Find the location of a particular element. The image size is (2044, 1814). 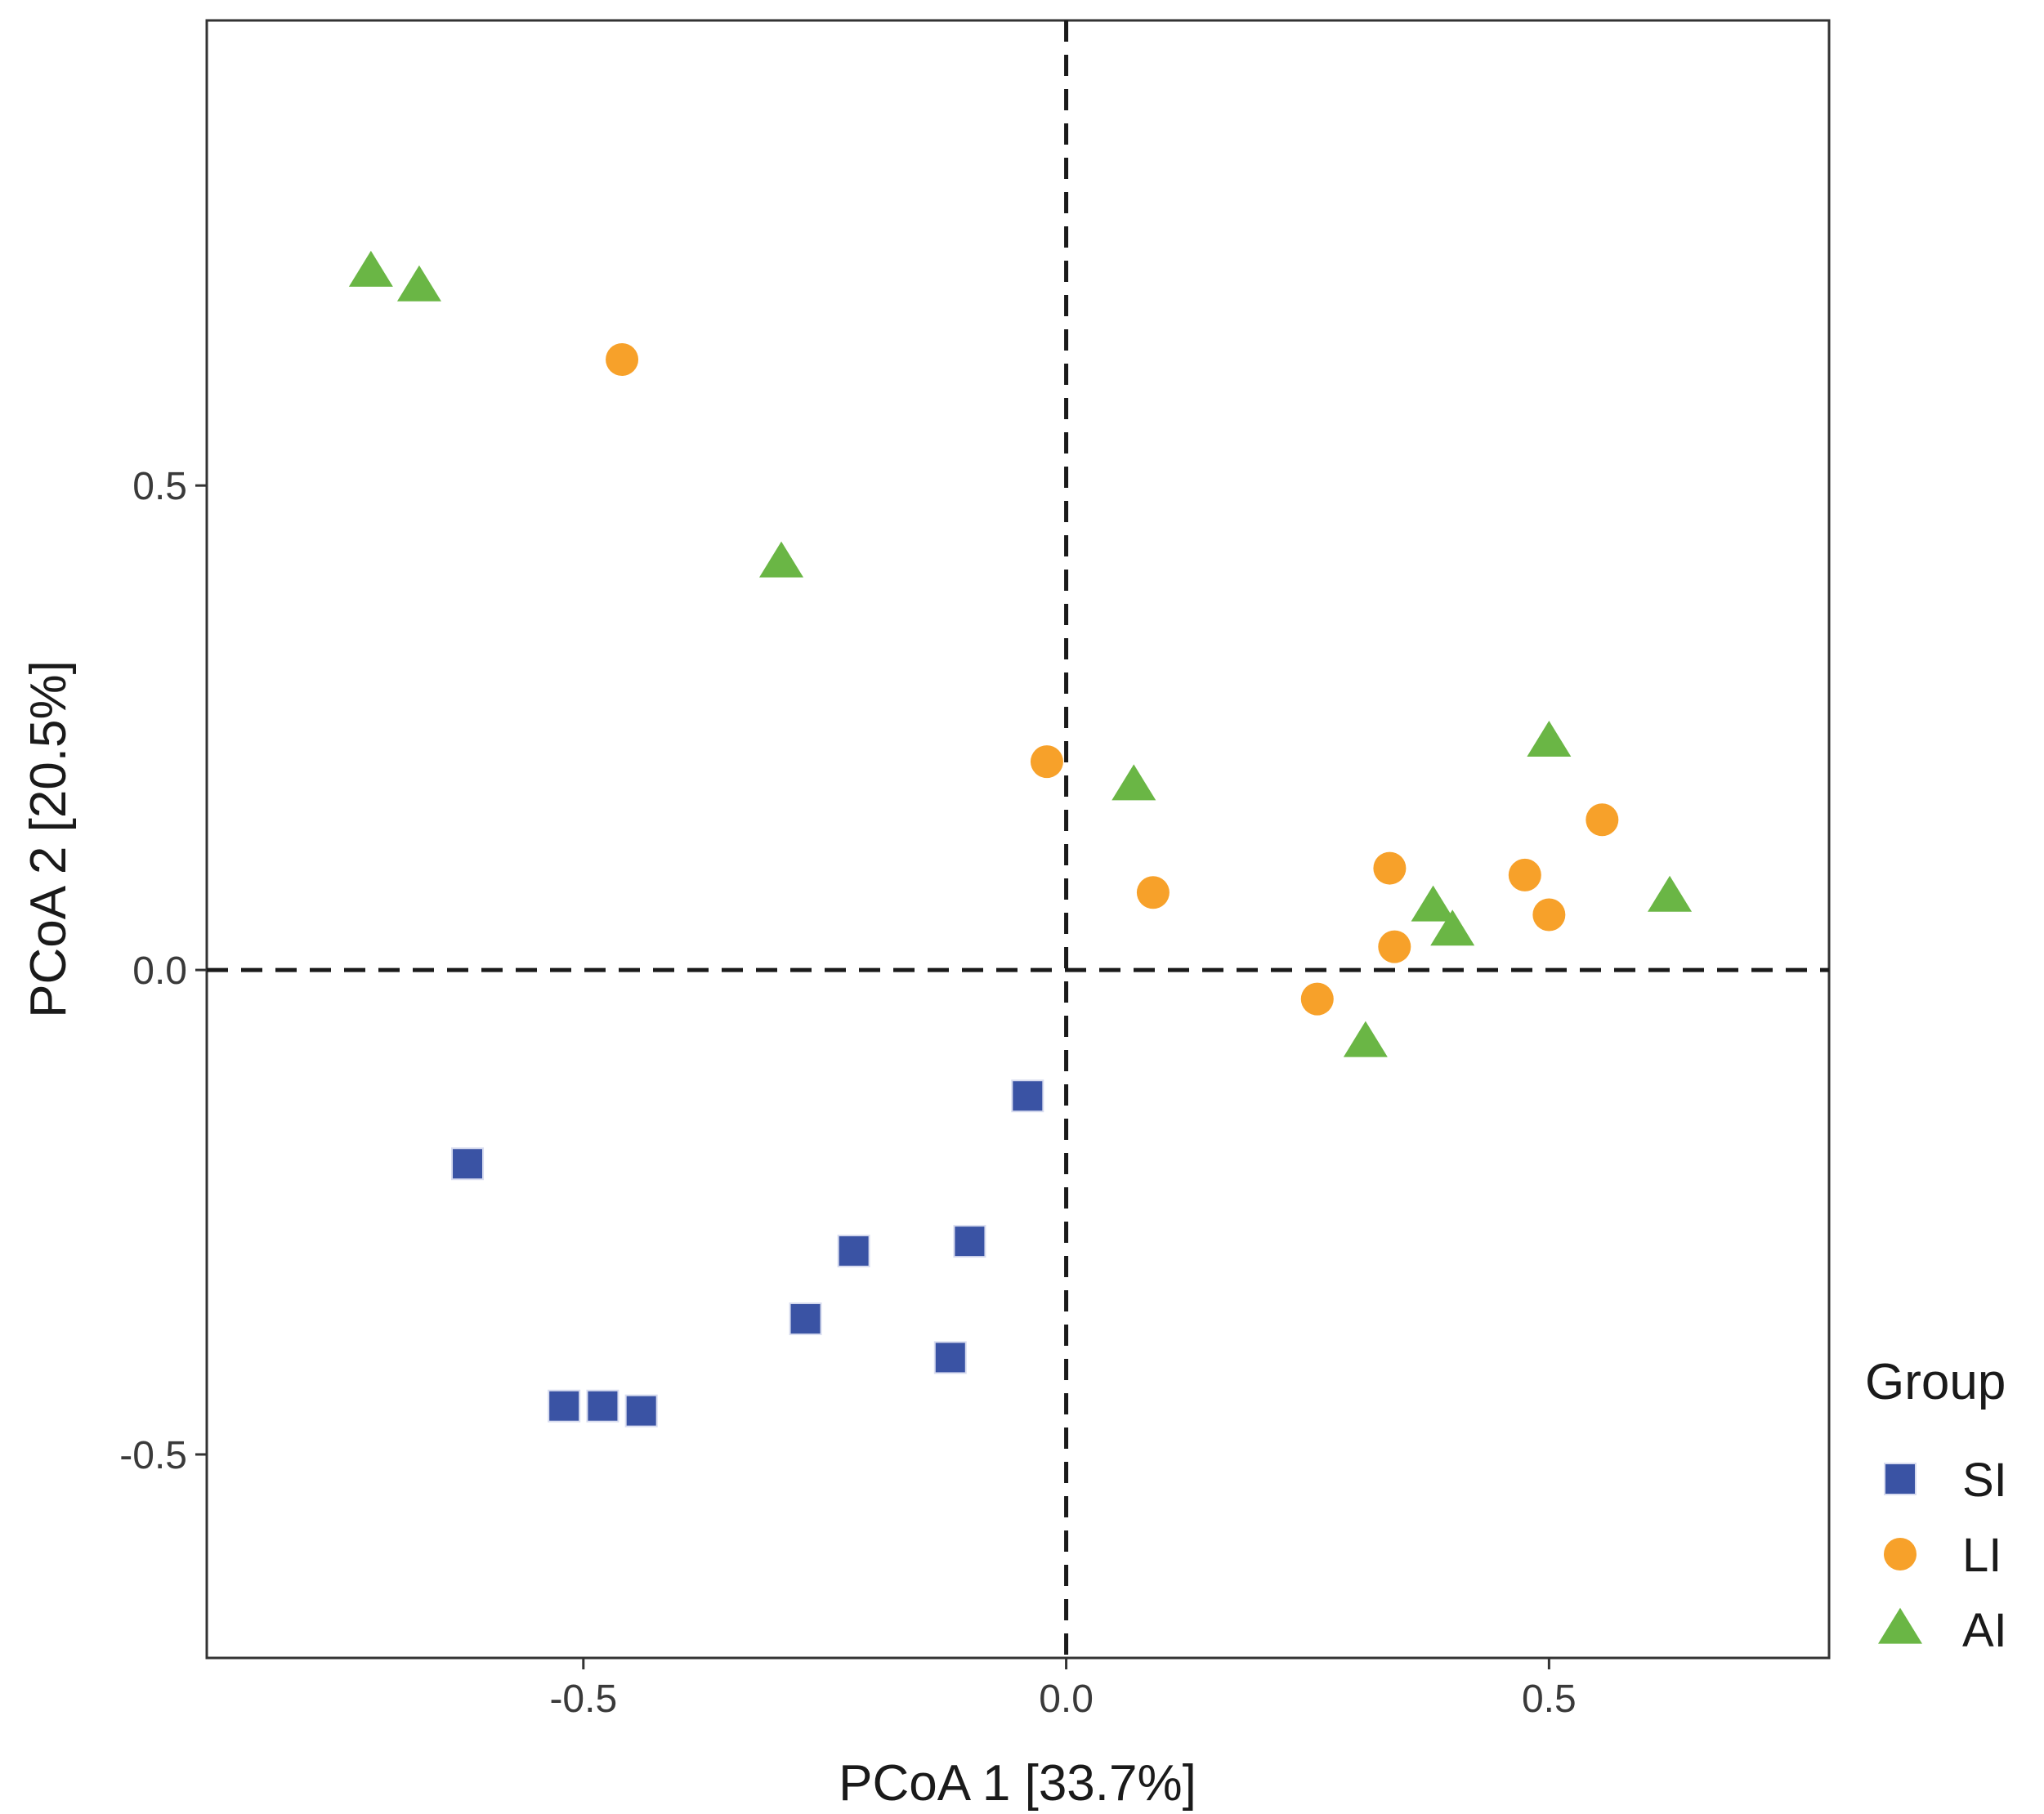

x-axis-ticks: -0.5 0.0 0.5 is located at coordinates (1063, 1689).